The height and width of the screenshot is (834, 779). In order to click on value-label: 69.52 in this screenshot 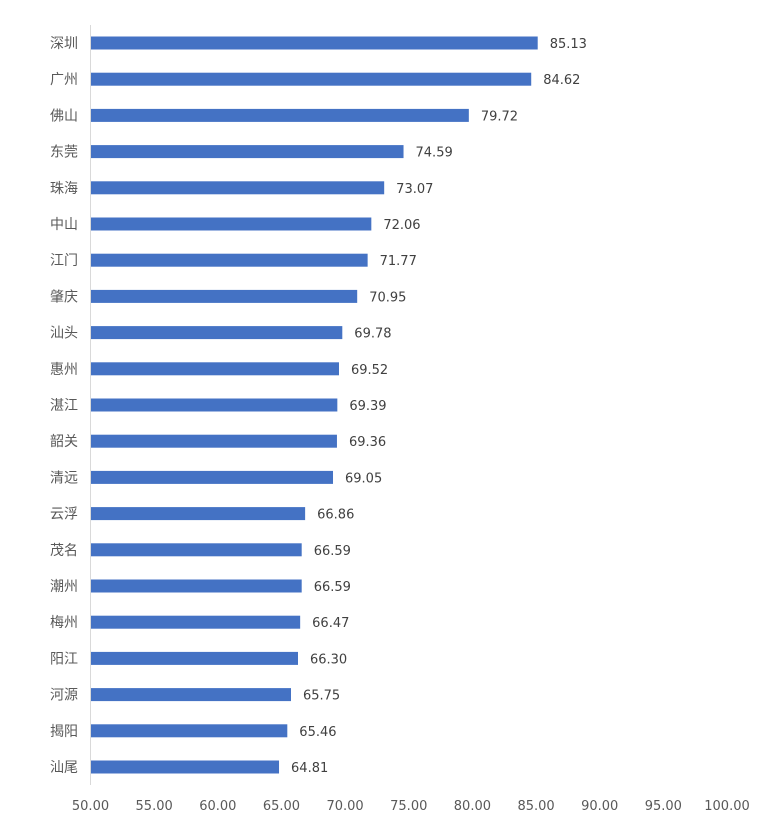, I will do `click(369, 370)`.